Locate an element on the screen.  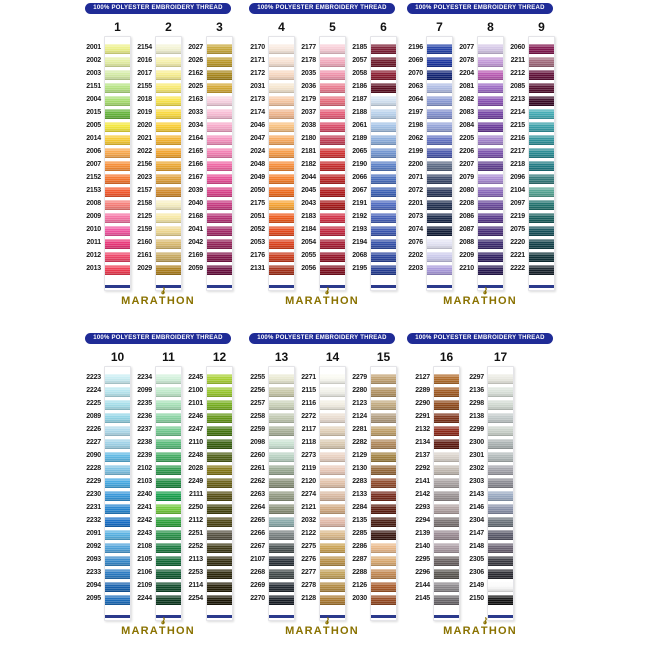
thread-code: 2252 is located at coordinates (195, 546).